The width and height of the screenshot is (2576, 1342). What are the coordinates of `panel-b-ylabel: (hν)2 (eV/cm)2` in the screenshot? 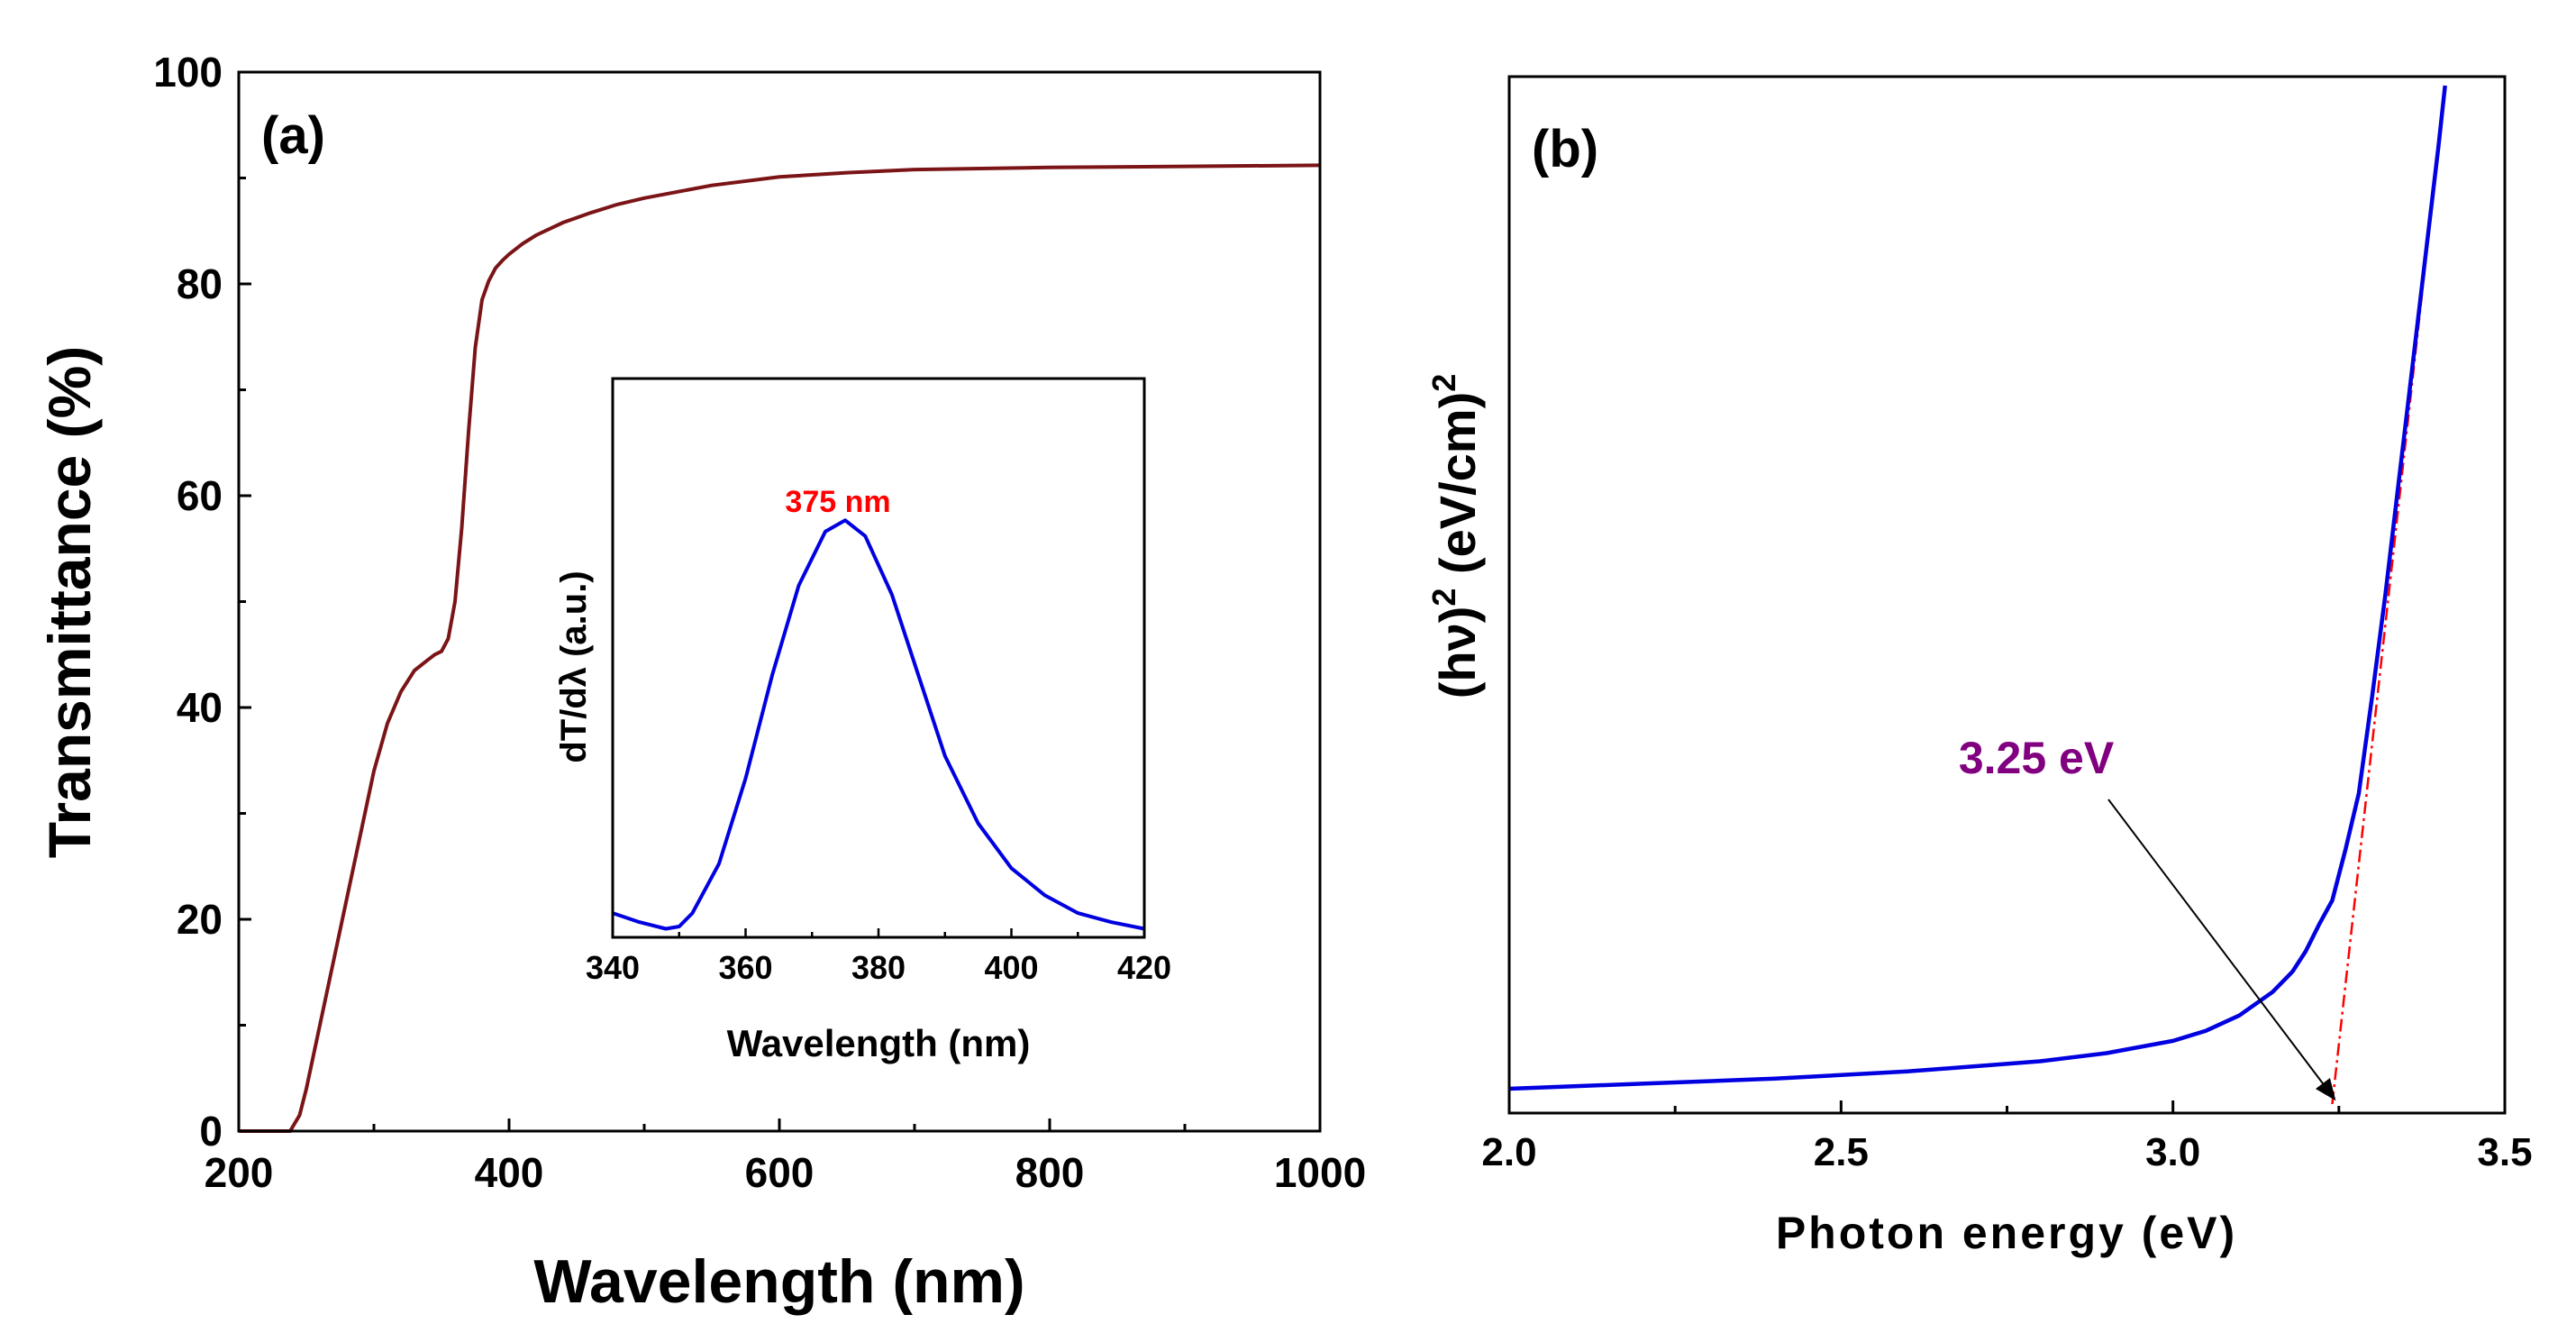 It's located at (1455, 536).